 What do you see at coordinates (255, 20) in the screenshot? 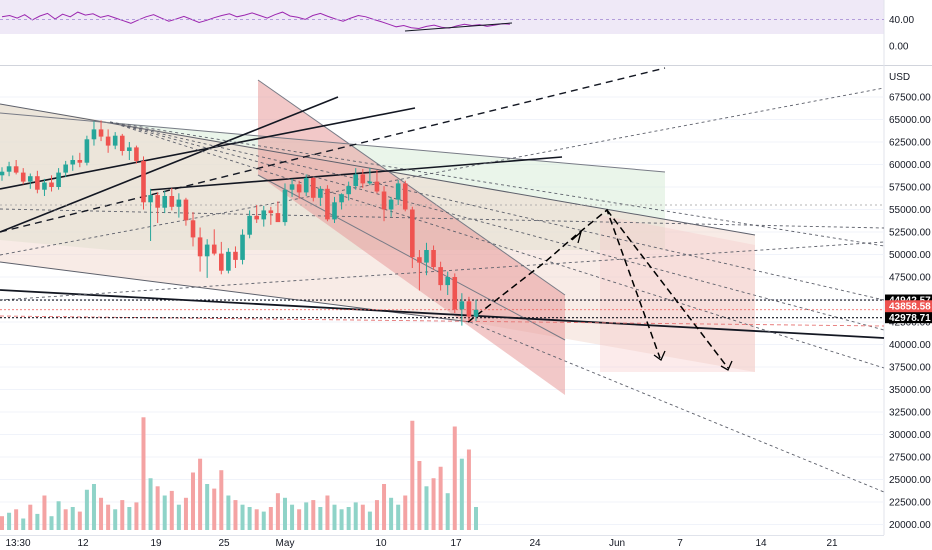
I see `rsi-line` at bounding box center [255, 20].